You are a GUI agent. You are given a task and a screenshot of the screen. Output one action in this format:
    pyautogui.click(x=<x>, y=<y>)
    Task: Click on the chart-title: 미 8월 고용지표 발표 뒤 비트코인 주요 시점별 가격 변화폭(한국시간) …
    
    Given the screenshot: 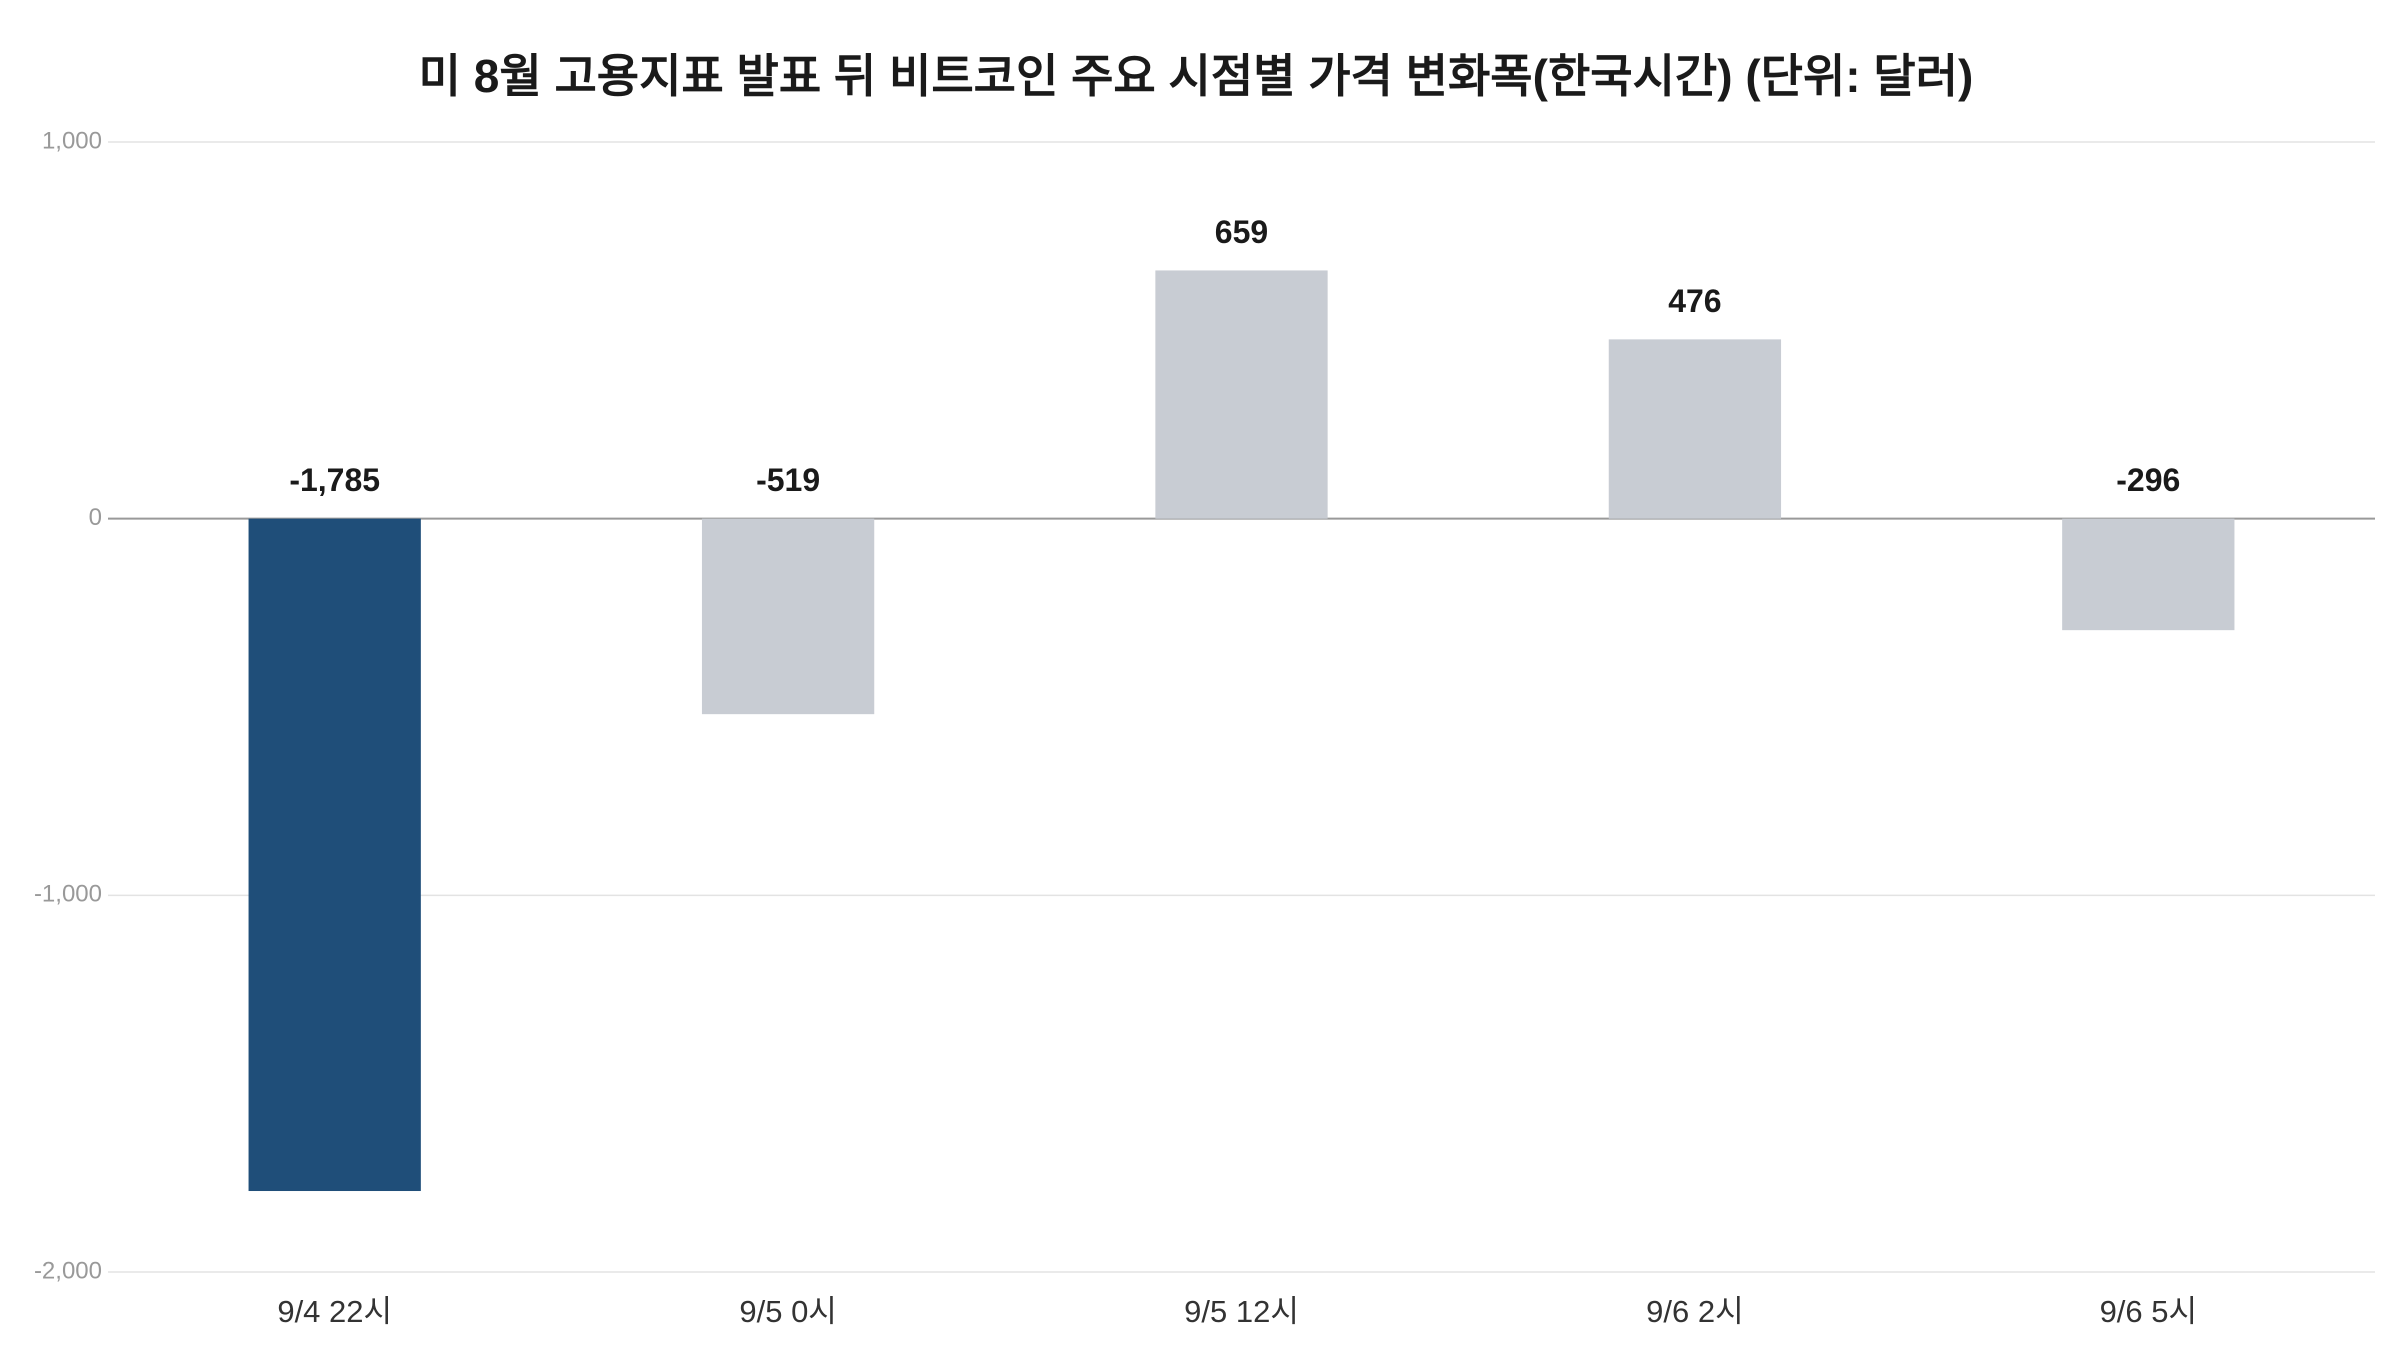 What is the action you would take?
    pyautogui.click(x=1196, y=76)
    